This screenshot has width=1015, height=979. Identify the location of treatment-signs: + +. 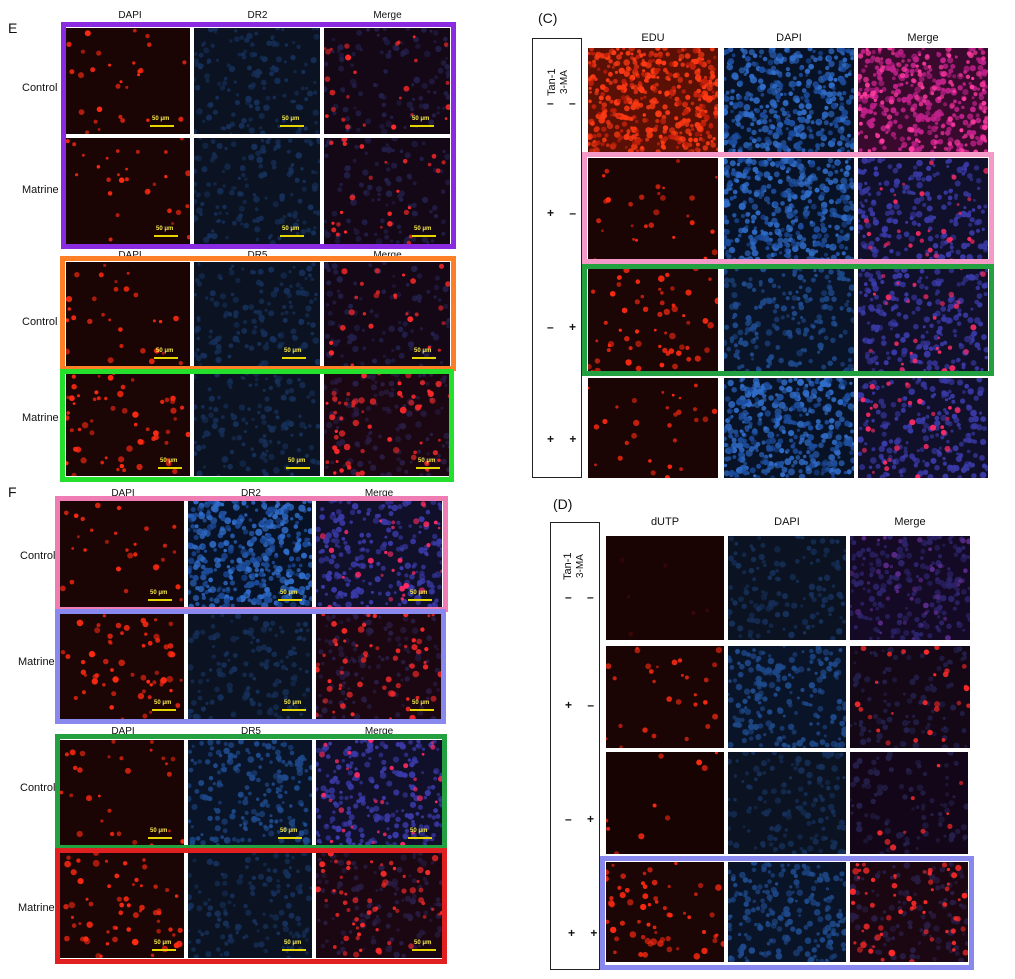
(565, 439).